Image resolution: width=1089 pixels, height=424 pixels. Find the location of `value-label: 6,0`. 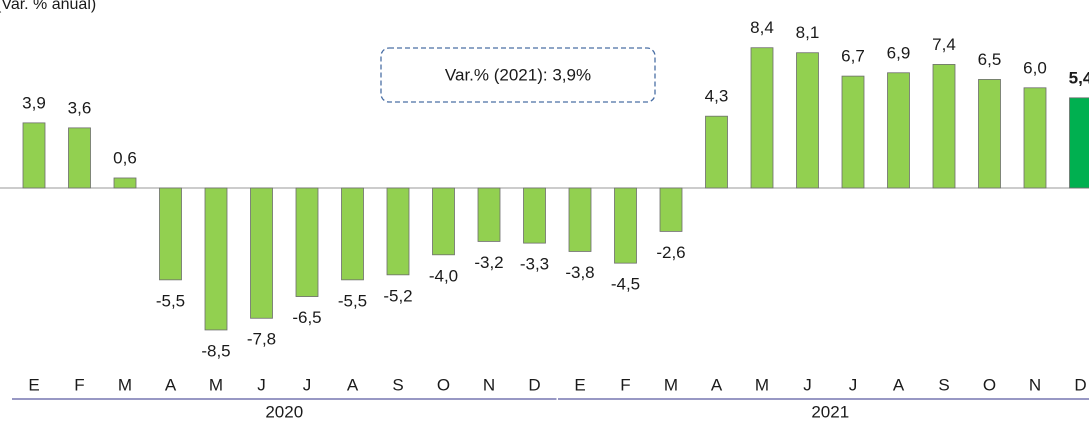

value-label: 6,0 is located at coordinates (1035, 67).